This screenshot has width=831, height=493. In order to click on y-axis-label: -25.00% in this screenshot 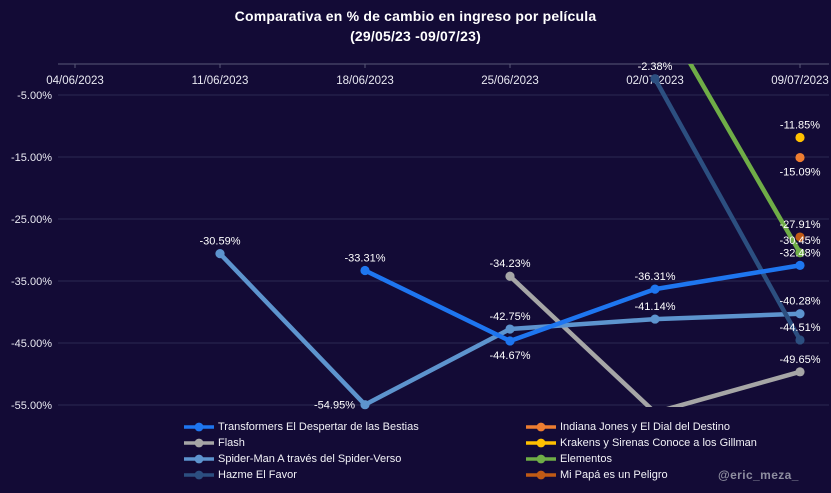, I will do `click(31, 220)`.